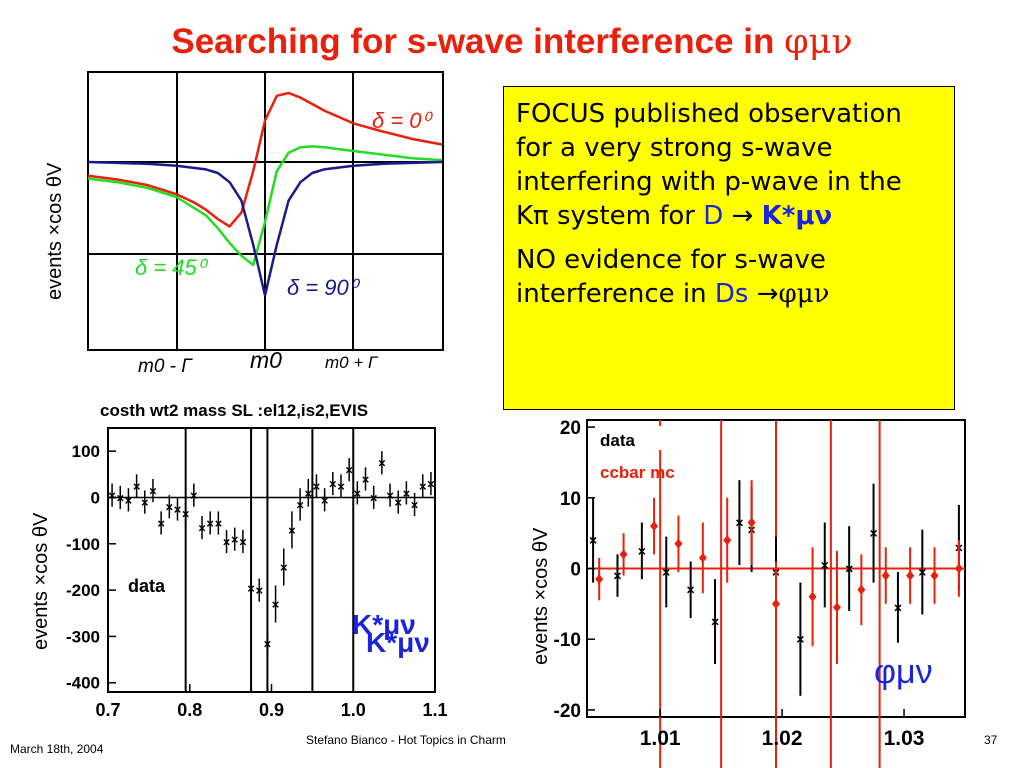 The image size is (1024, 768). Describe the element at coordinates (804, 294) in the screenshot. I see `note-product: φμν` at that location.